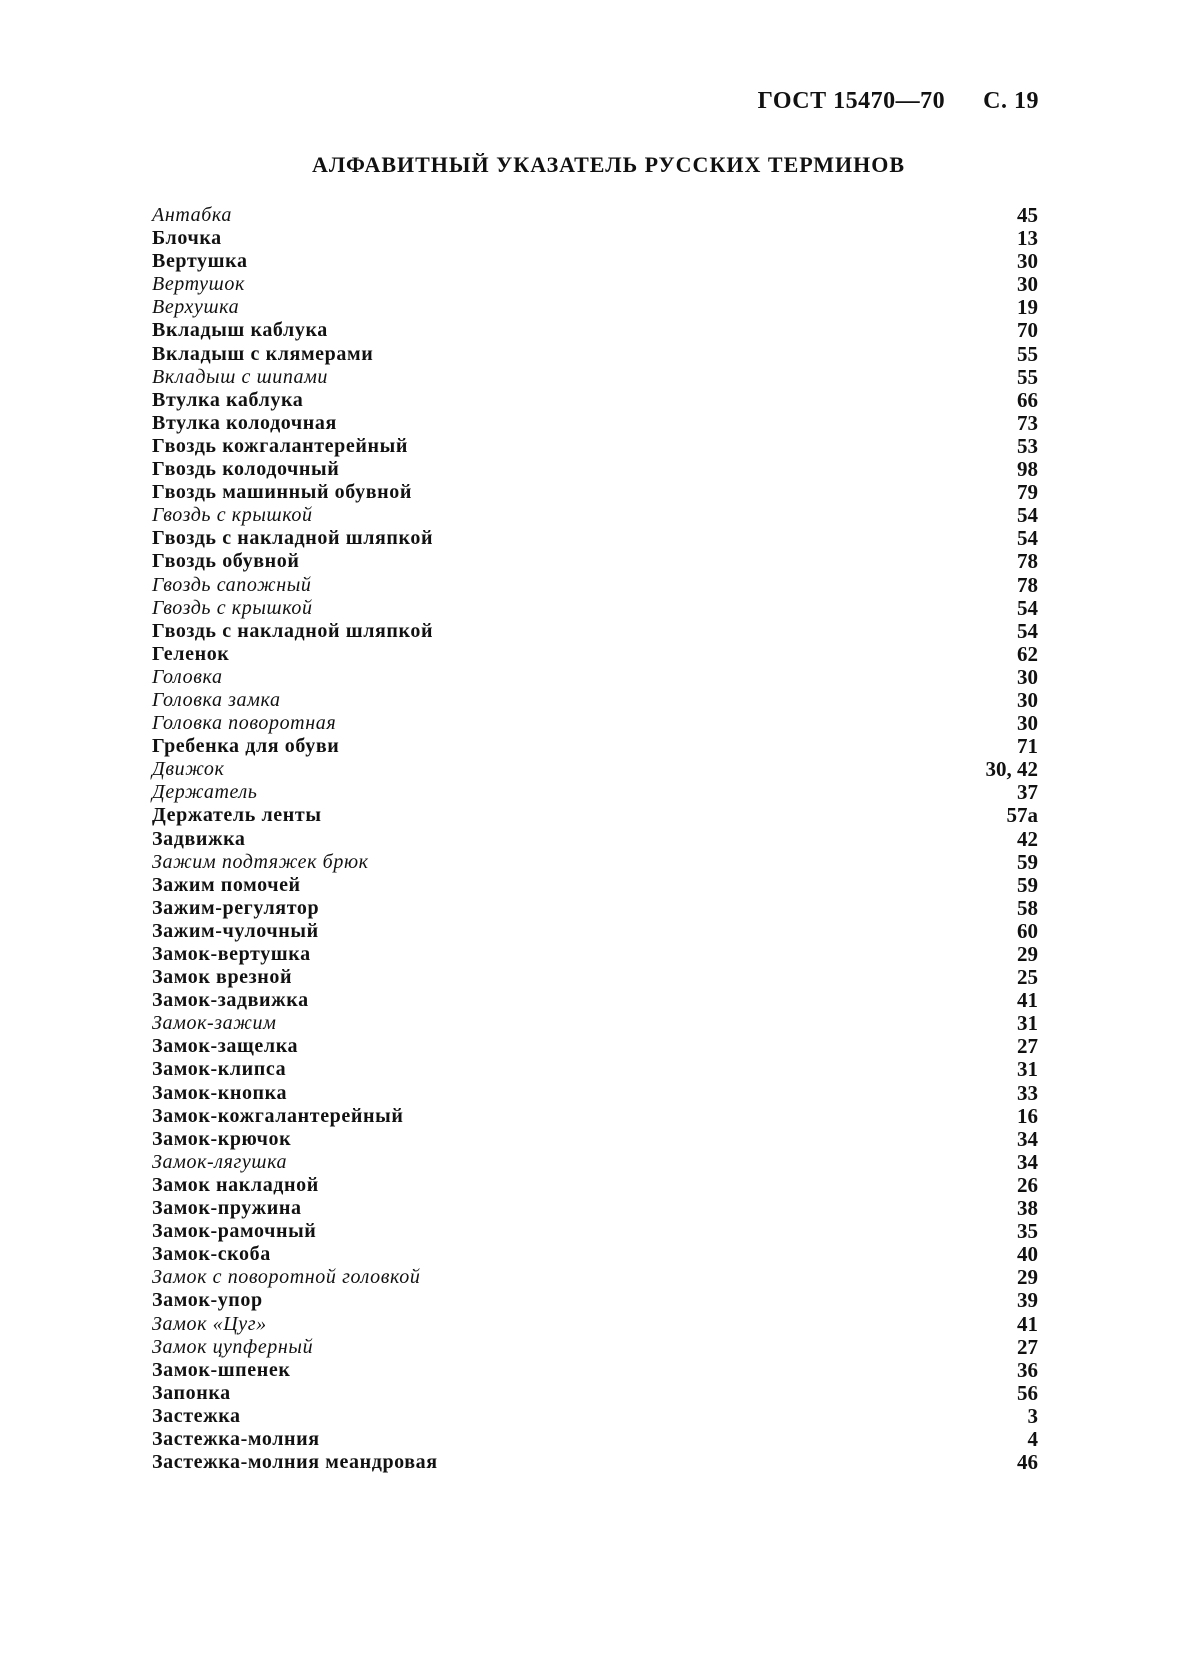 The width and height of the screenshot is (1187, 1679). What do you see at coordinates (595, 1347) in the screenshot?
I see `index-entry: Замок цупферный 27` at bounding box center [595, 1347].